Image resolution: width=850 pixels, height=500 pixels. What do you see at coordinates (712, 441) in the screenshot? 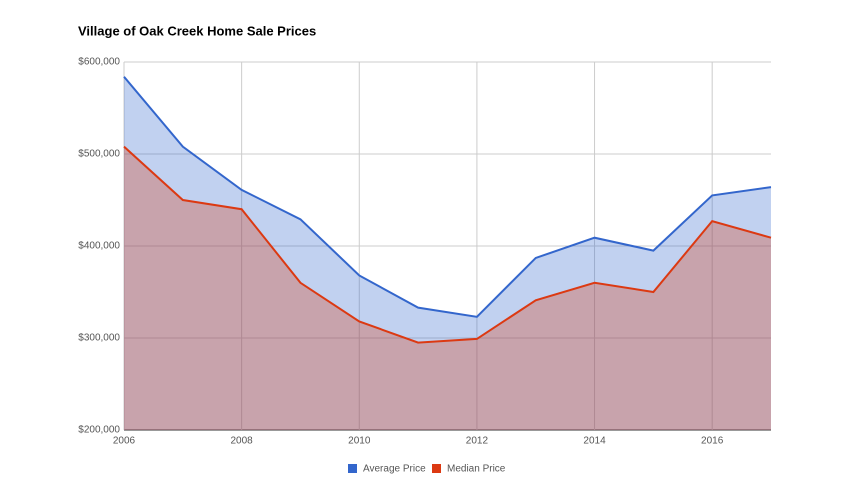
I see `x-tick-label: 2016` at bounding box center [712, 441].